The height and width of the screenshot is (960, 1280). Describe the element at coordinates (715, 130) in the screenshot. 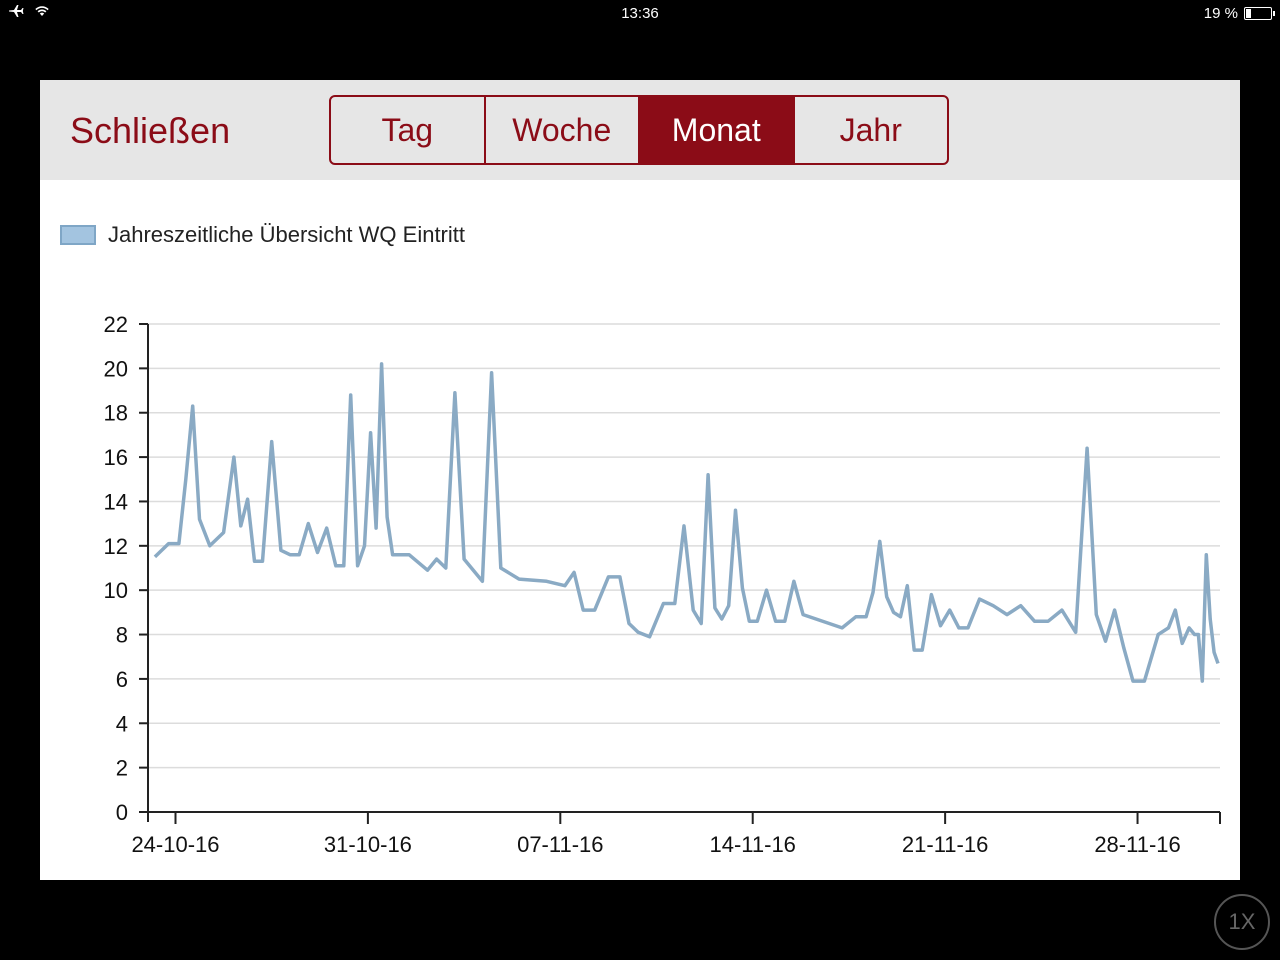

I see `tab-month: Monat` at that location.